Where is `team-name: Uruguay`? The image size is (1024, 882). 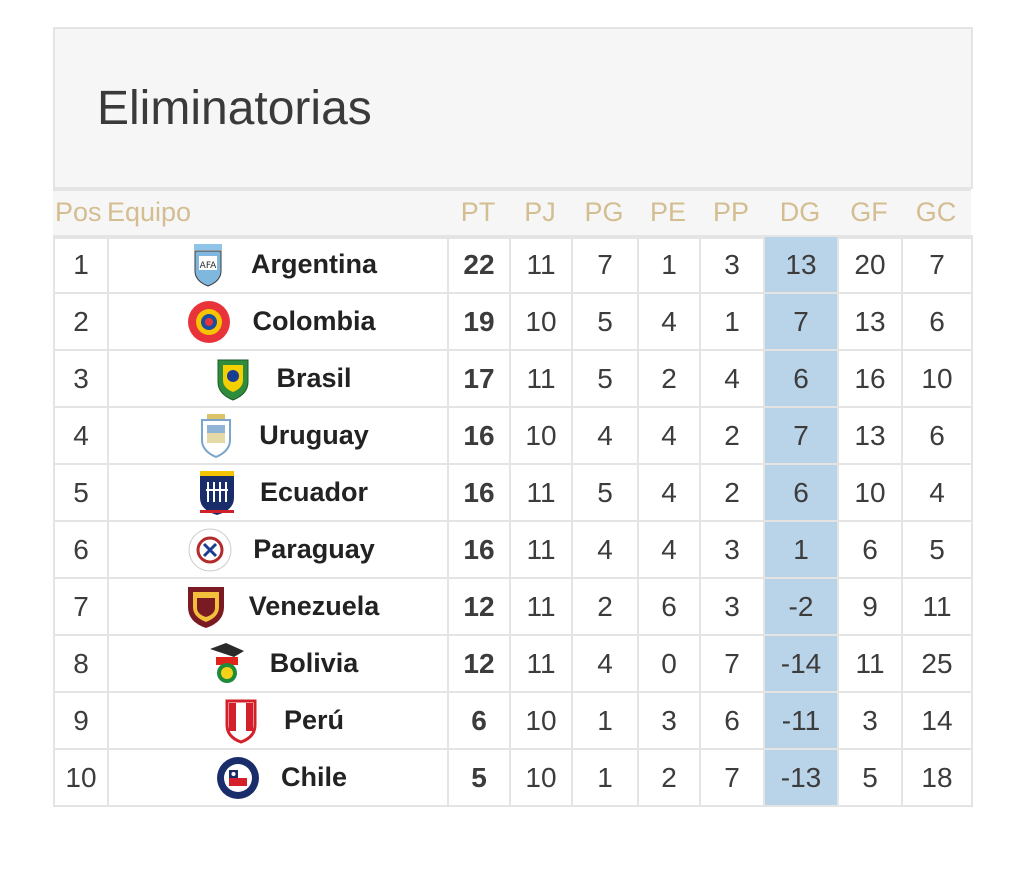 team-name: Uruguay is located at coordinates (314, 435).